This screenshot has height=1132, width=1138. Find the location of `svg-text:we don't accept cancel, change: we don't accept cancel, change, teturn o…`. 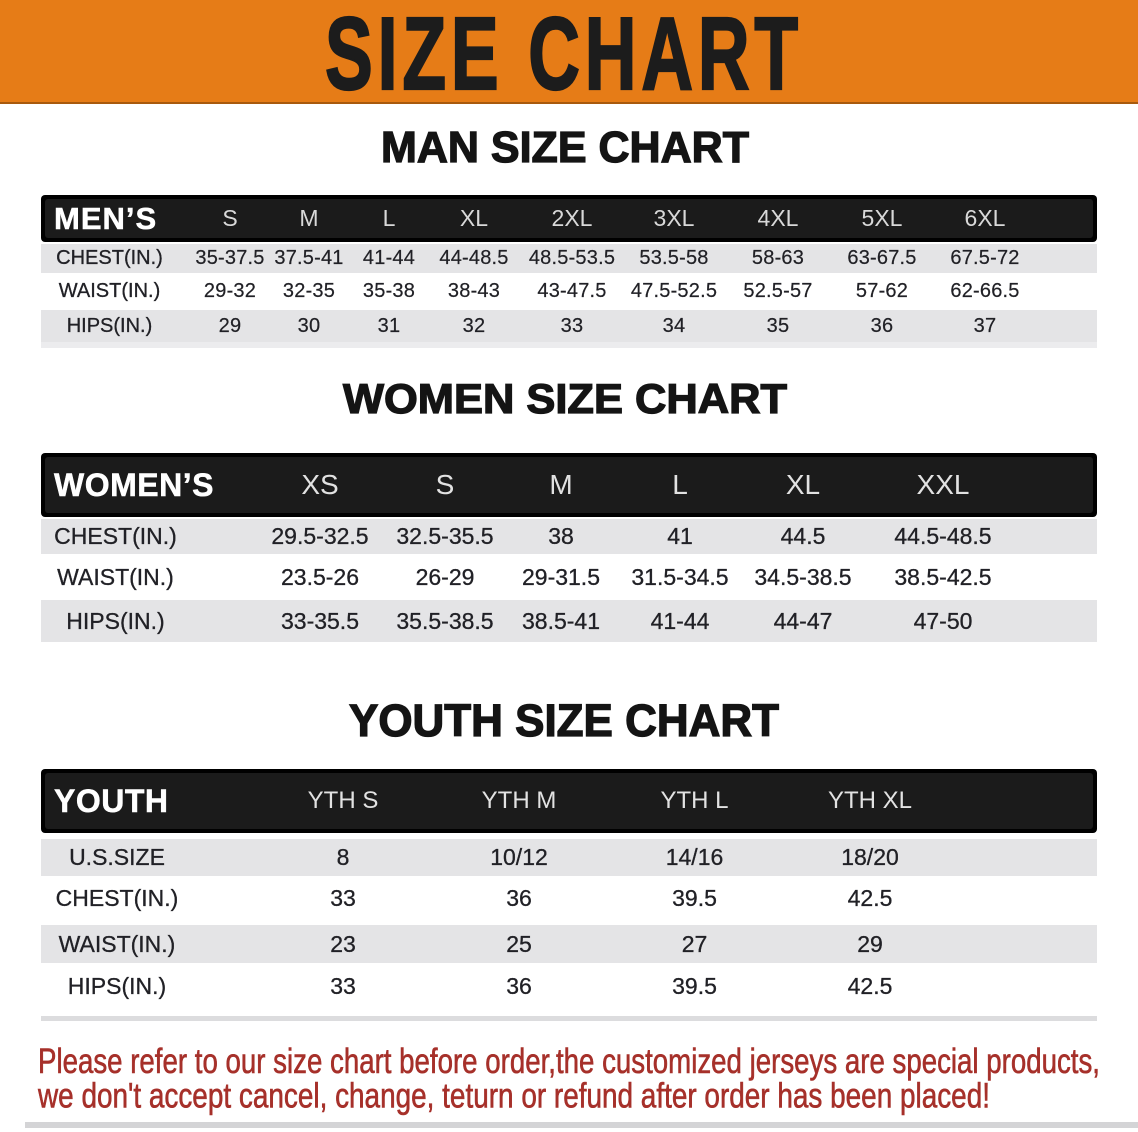

svg-text:we don't accept cancel, change: we don't accept cancel, change, teturn o… is located at coordinates (513, 1096).